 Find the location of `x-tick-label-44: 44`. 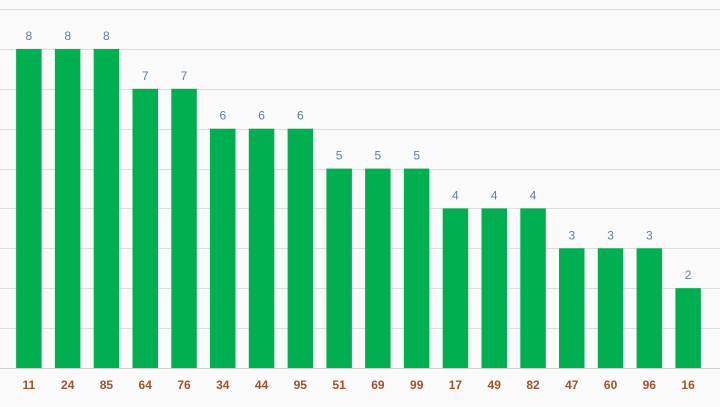

x-tick-label-44: 44 is located at coordinates (262, 385).